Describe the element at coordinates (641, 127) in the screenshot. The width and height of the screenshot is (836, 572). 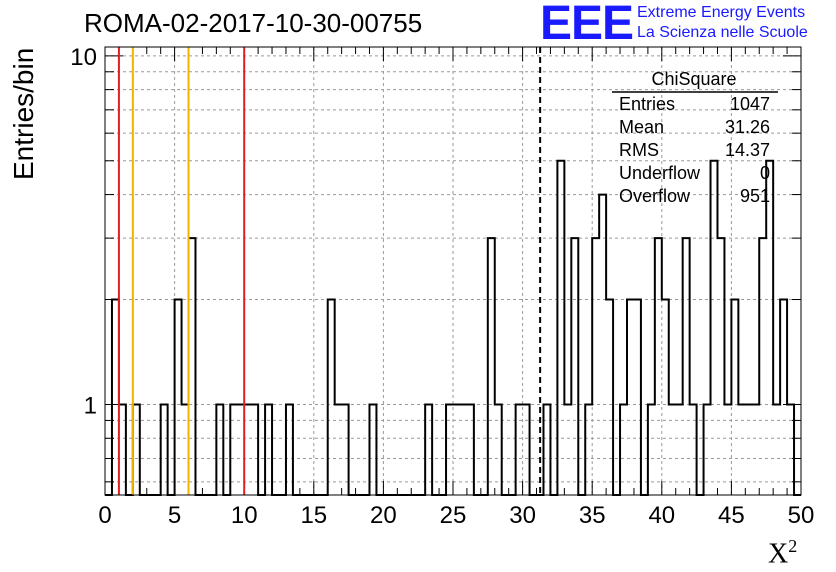
I see `stats-row-label: Mean` at that location.